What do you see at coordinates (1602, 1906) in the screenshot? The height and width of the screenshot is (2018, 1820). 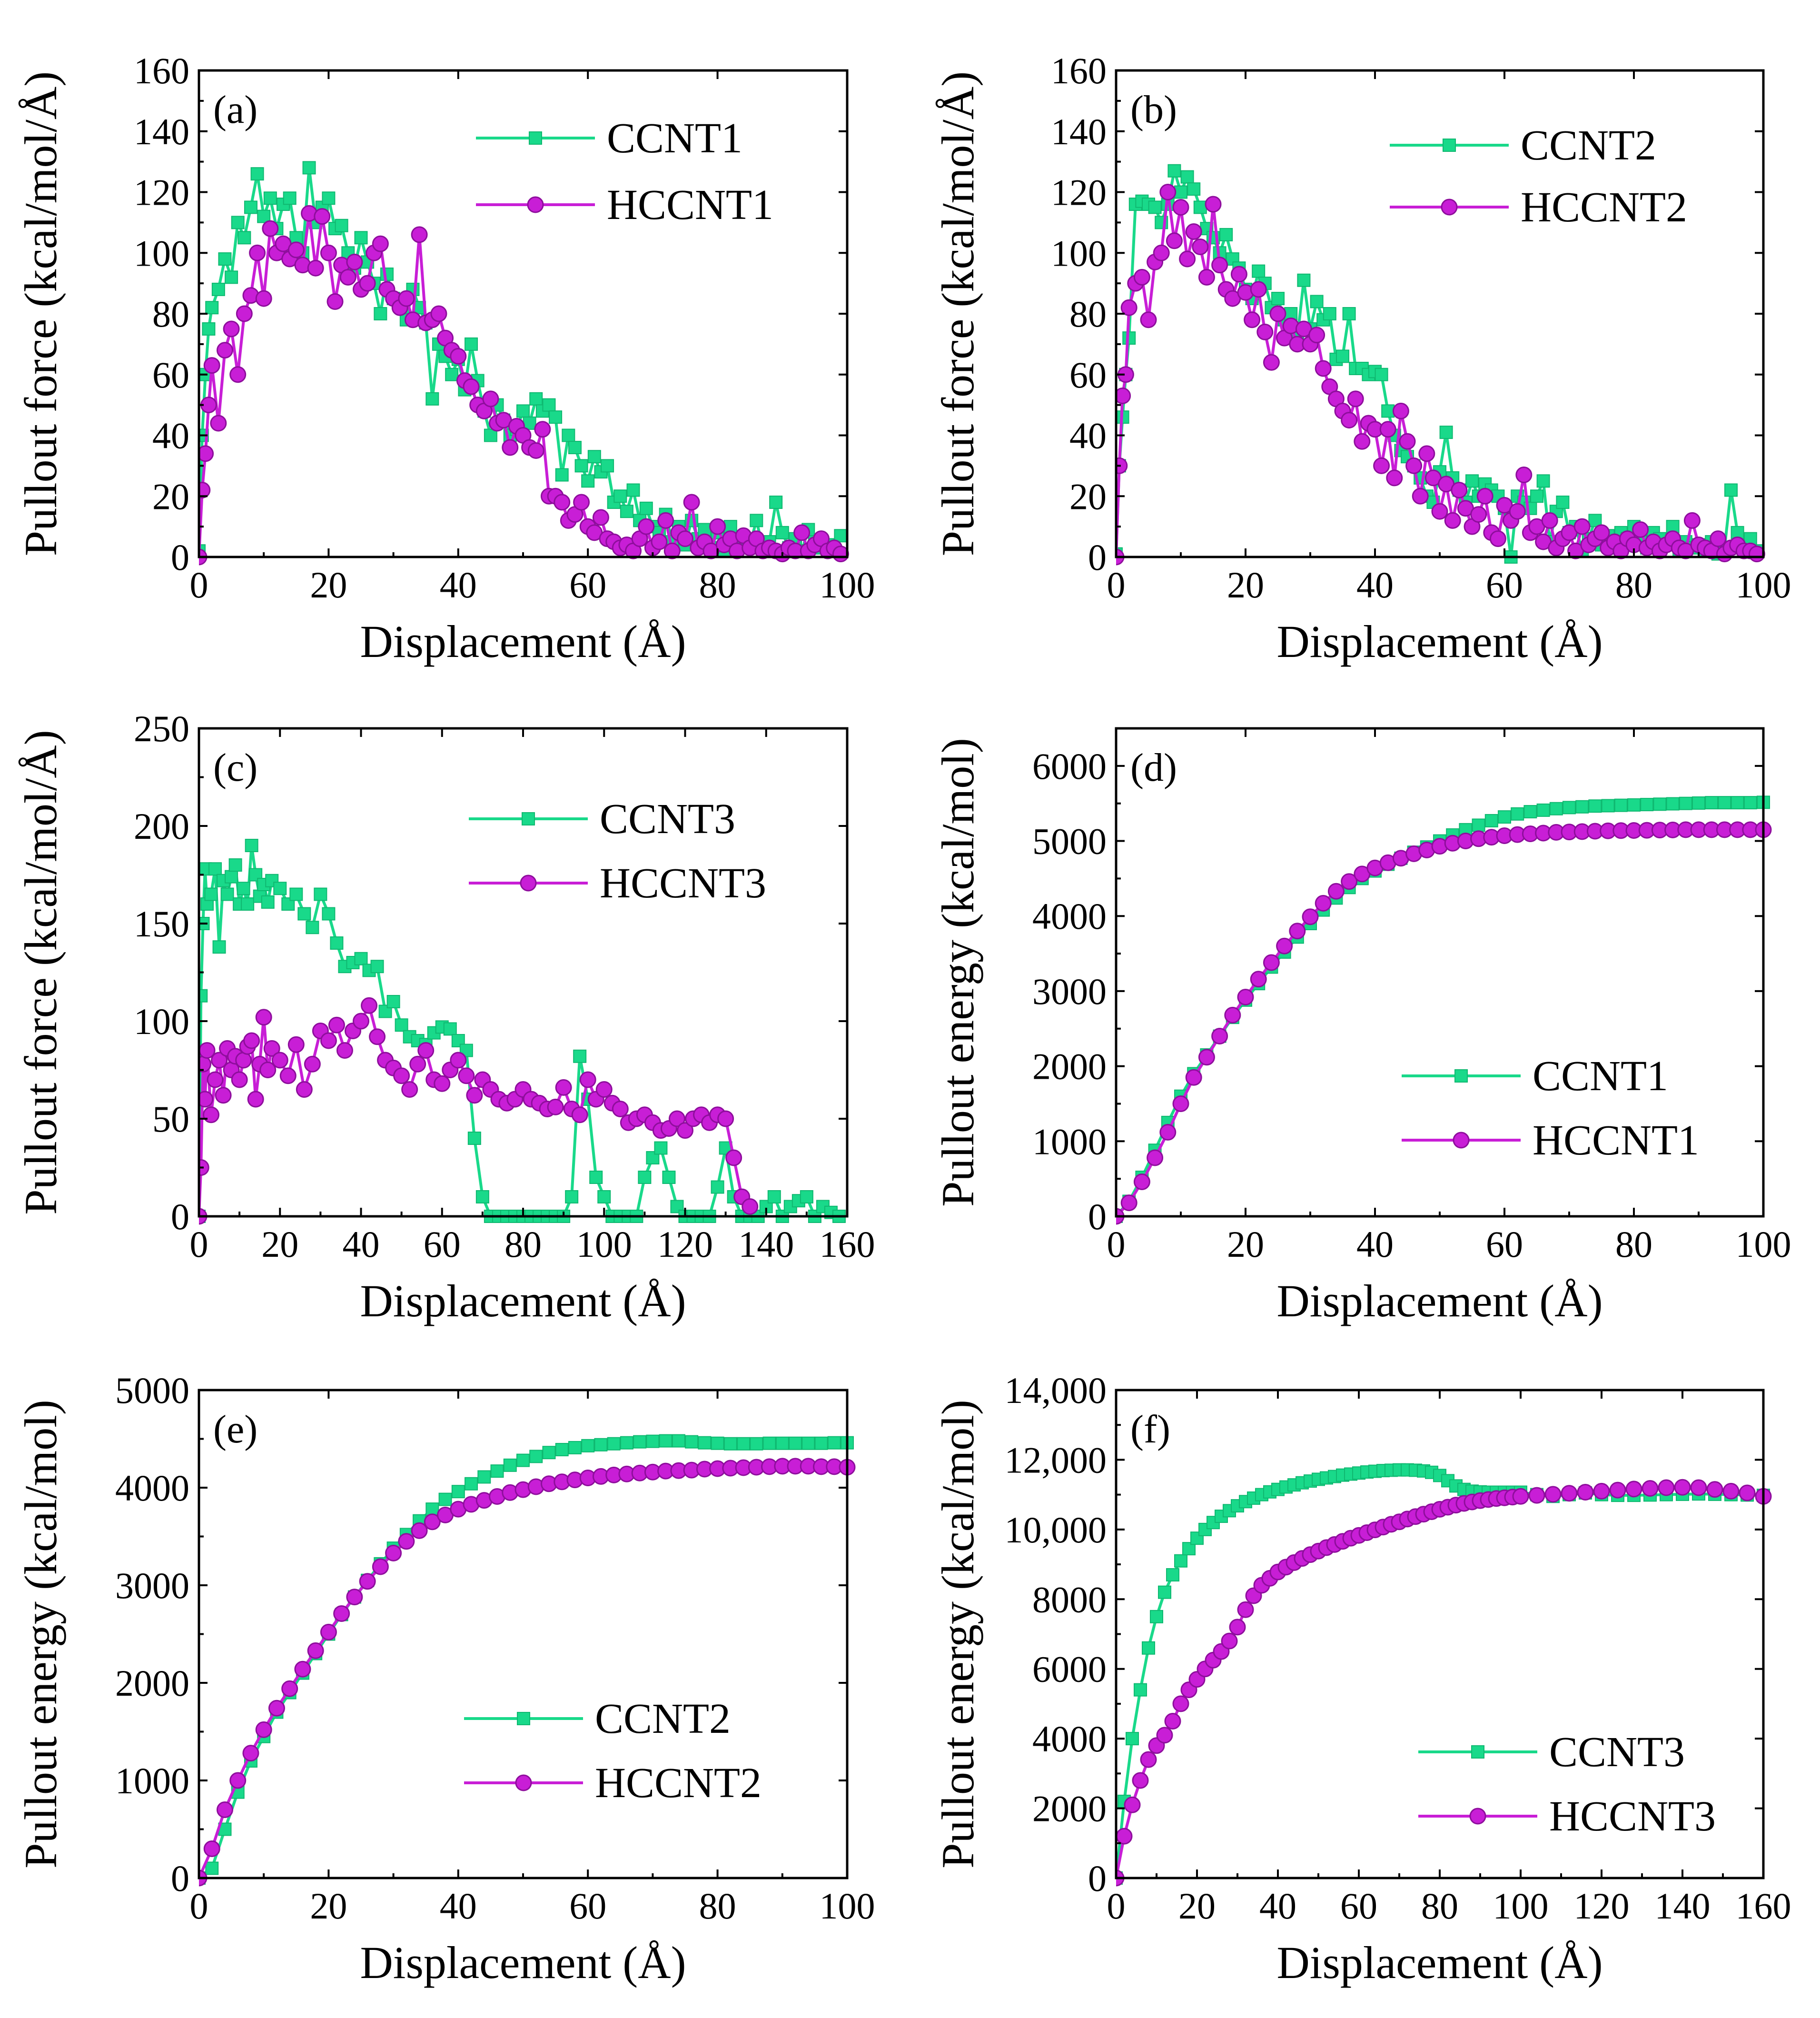 I see `x-tick-label: 120` at bounding box center [1602, 1906].